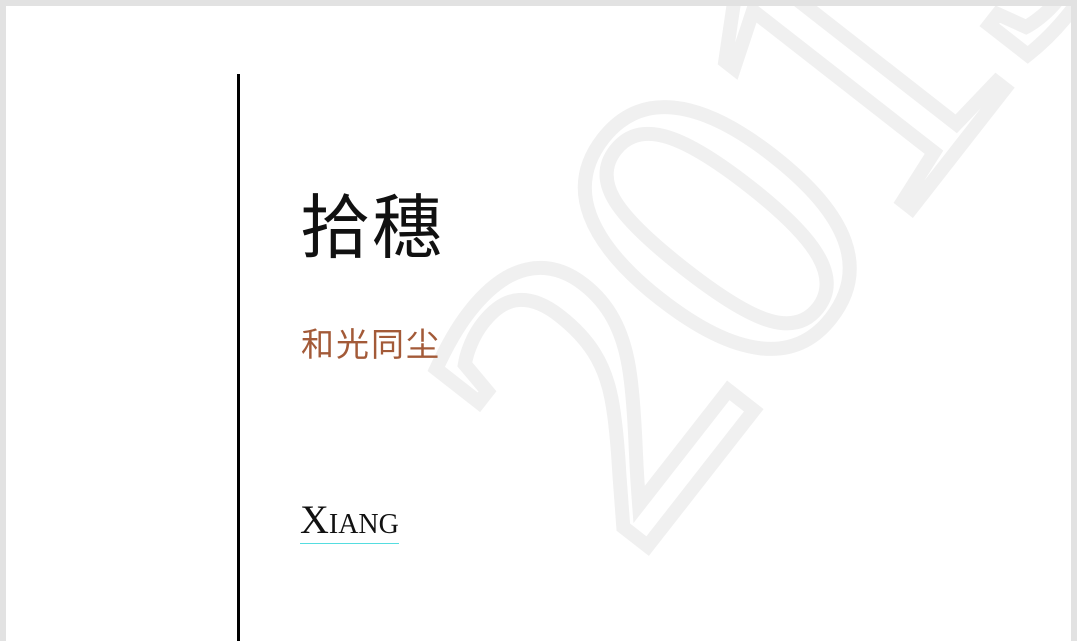 This screenshot has height=641, width=1077. I want to click on author-link: Xiang, so click(349, 520).